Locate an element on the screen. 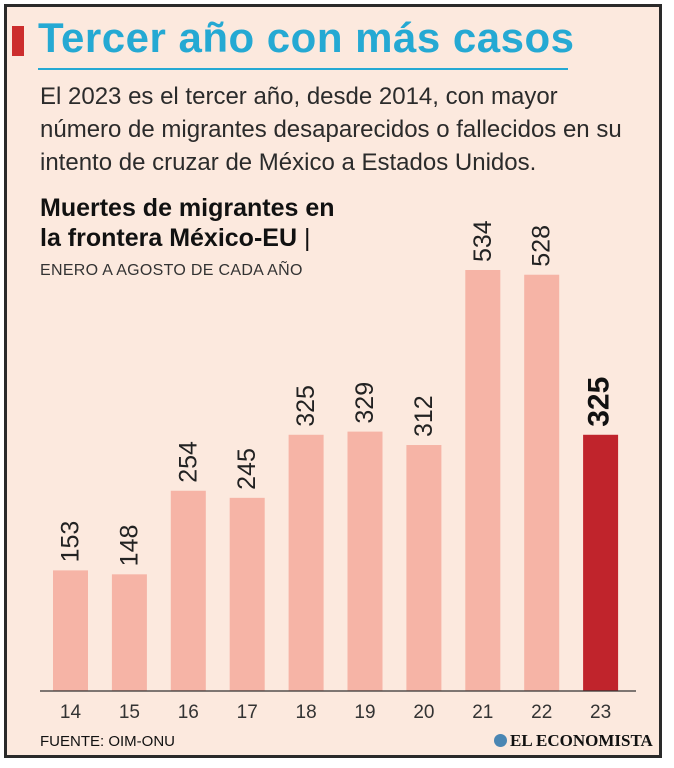 This screenshot has height=768, width=674. value-label-16: 254 is located at coordinates (188, 462).